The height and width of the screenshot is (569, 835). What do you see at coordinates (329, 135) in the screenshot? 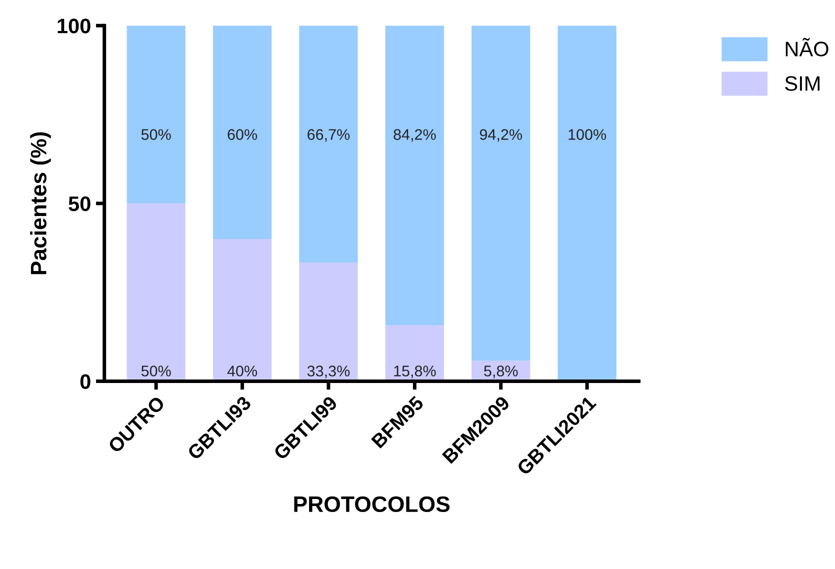
I see `data-label: 66,7%` at bounding box center [329, 135].